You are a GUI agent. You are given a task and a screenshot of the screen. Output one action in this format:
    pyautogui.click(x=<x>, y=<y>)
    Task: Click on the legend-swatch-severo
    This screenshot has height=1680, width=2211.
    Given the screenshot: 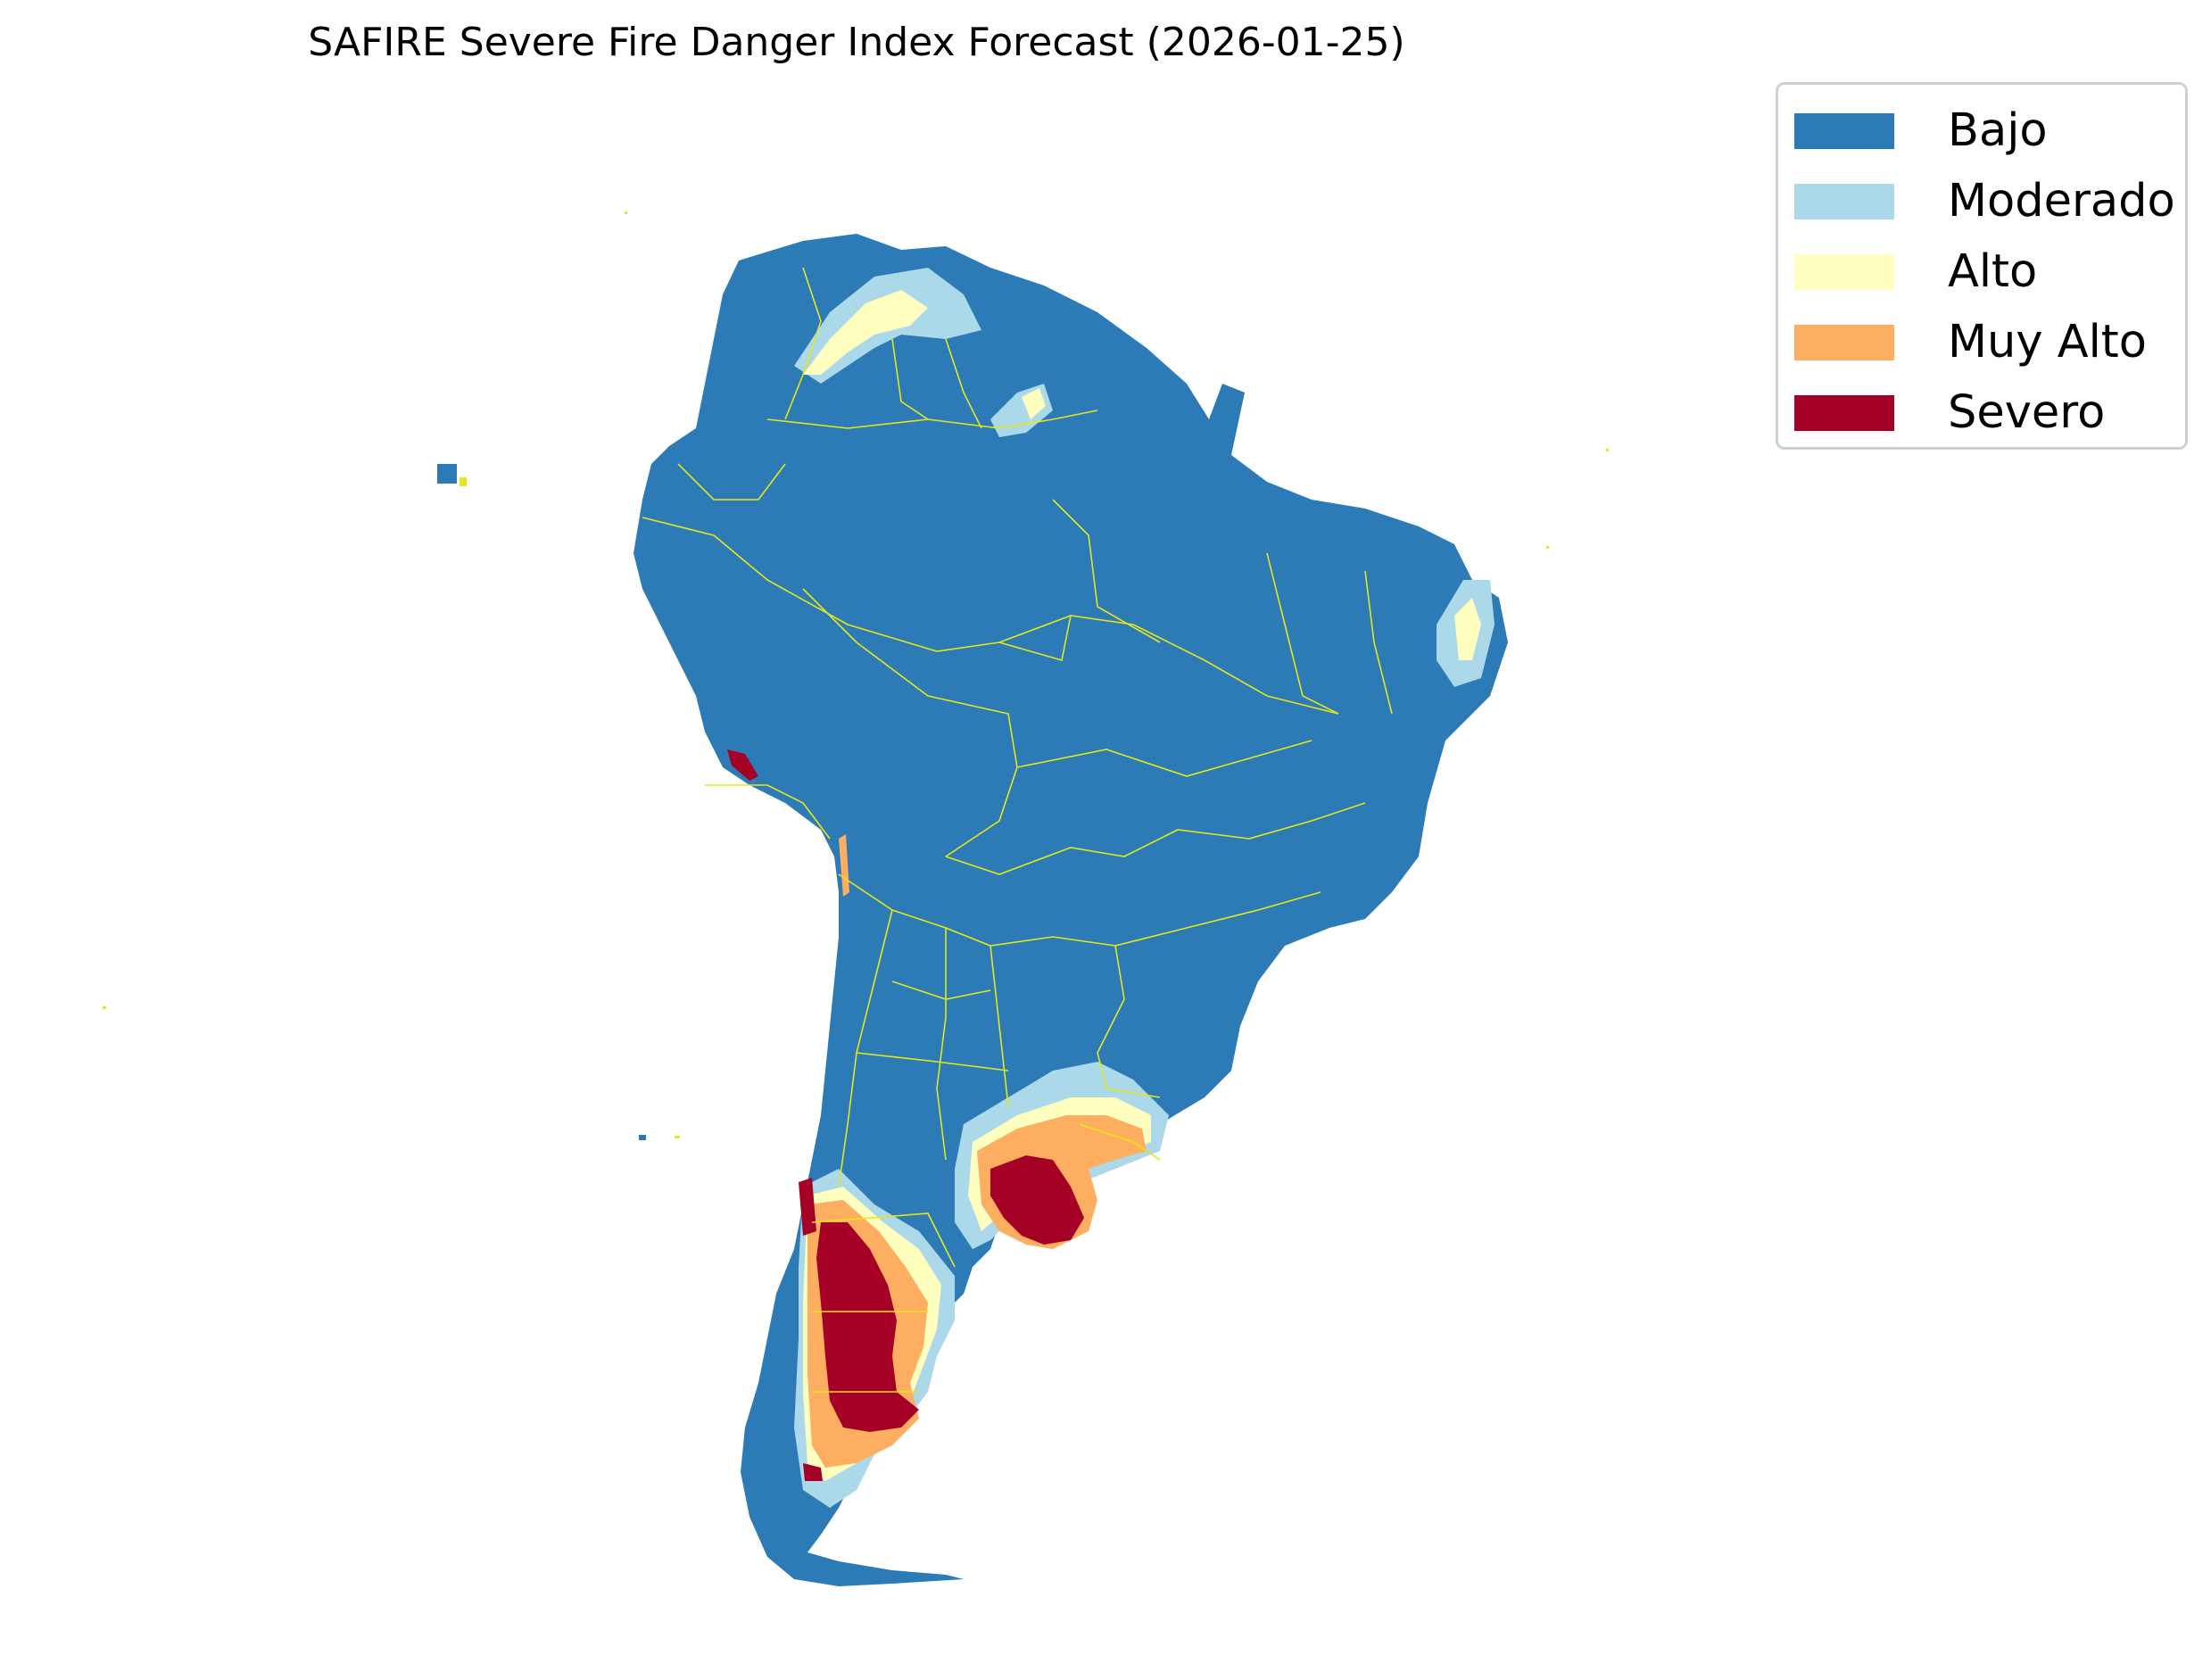 What is the action you would take?
    pyautogui.click(x=1844, y=413)
    